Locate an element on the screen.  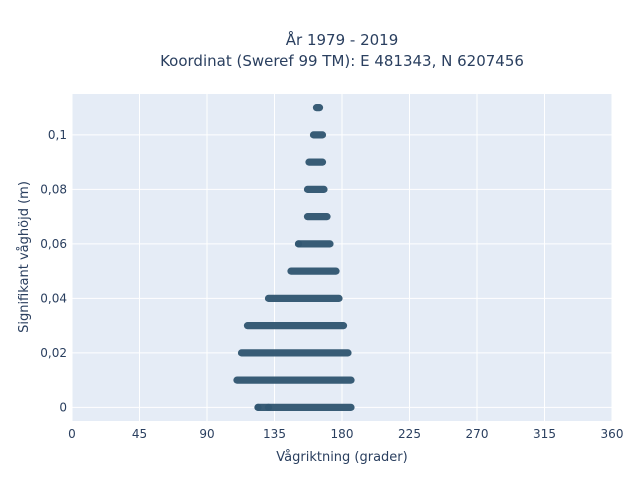
y-axis-label: Signifikant våghöjd (m) is located at coordinates (24, 257).